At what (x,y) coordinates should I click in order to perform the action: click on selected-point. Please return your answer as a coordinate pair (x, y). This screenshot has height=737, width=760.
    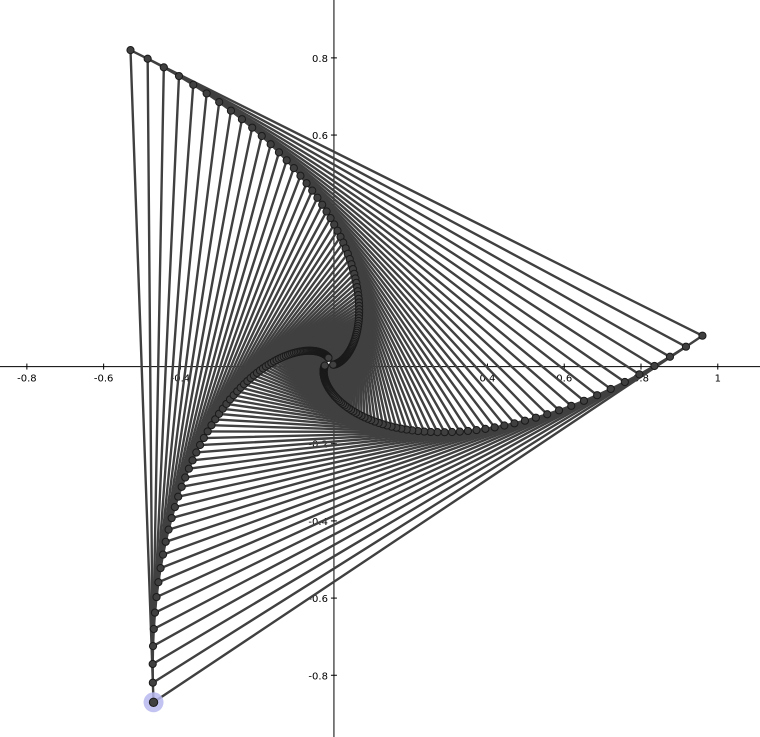
    Looking at the image, I should click on (153, 702).